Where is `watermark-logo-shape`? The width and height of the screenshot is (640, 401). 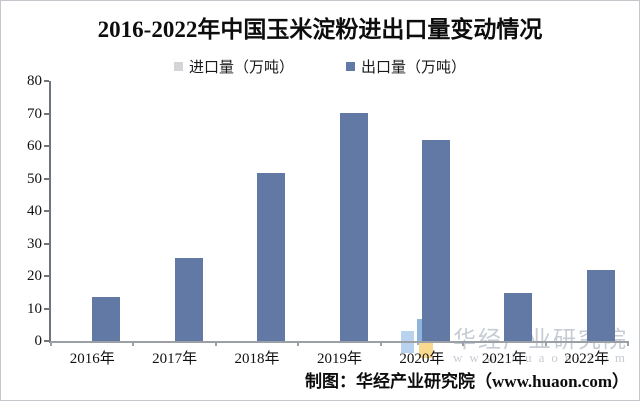 watermark-logo-shape is located at coordinates (426, 350).